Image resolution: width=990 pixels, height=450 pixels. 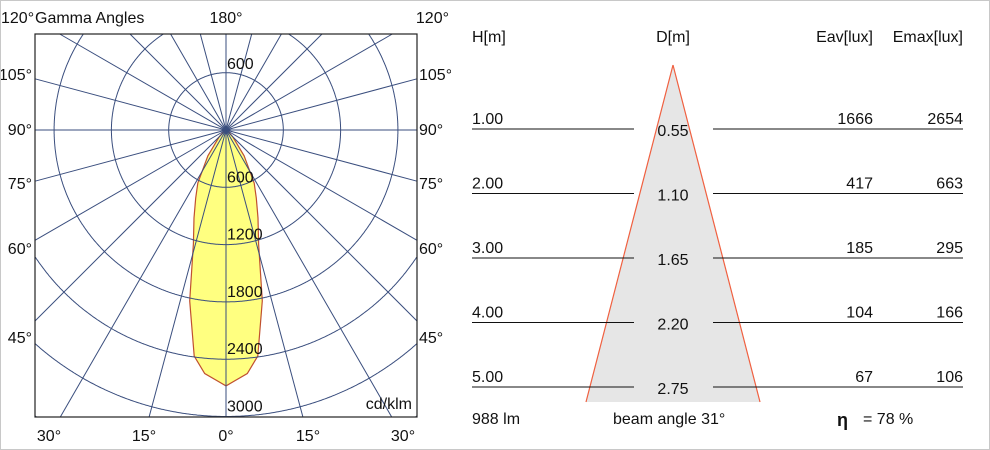 What do you see at coordinates (20, 184) in the screenshot?
I see `side-angle-label-left: 75°` at bounding box center [20, 184].